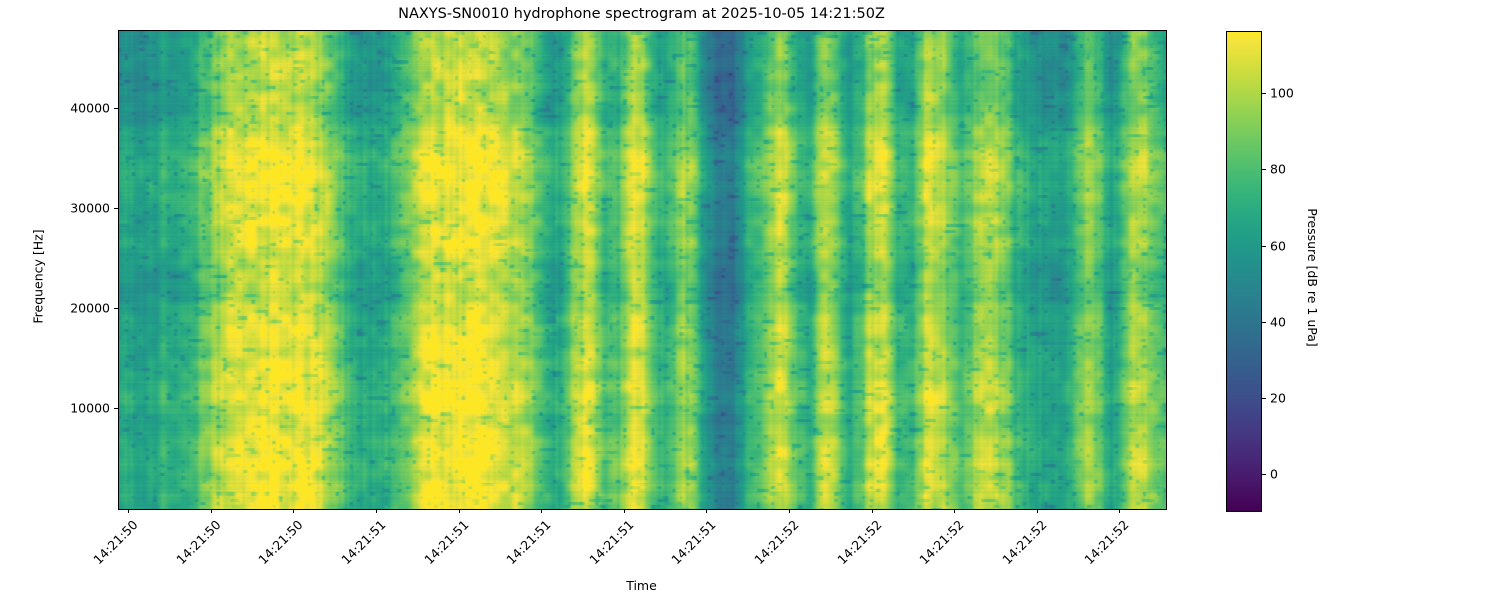 This screenshot has width=1500, height=600. What do you see at coordinates (38, 276) in the screenshot?
I see `y-axis-label: Frequency [Hz]` at bounding box center [38, 276].